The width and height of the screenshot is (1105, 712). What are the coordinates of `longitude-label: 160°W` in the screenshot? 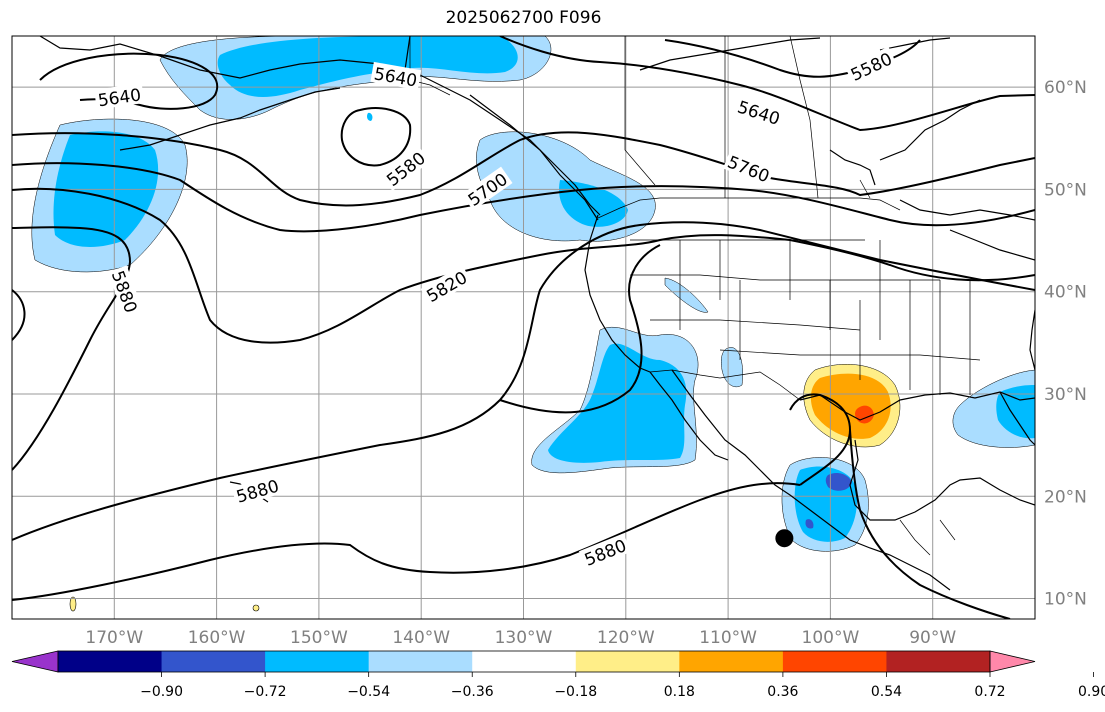 It's located at (217, 638).